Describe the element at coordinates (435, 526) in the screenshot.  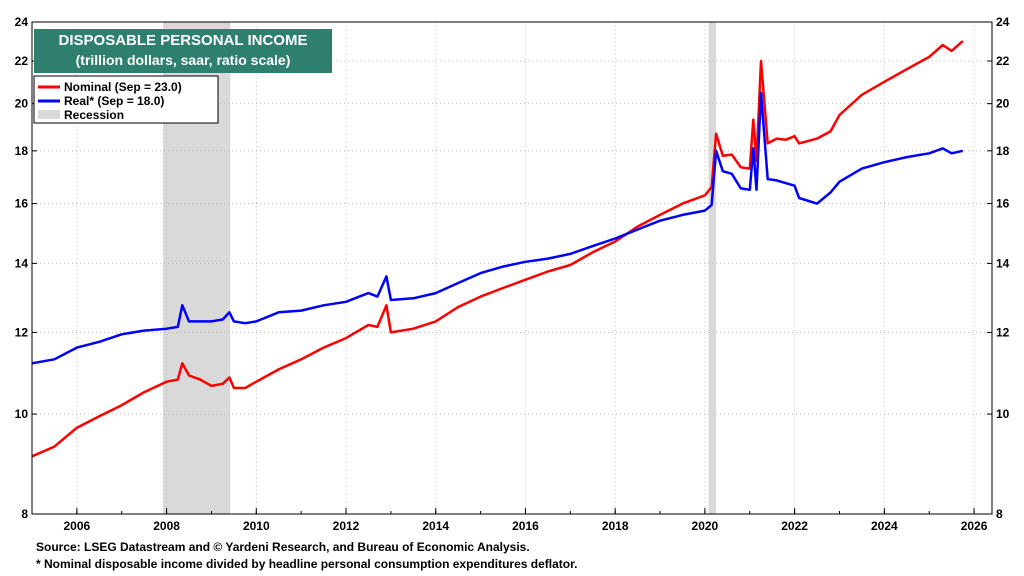
I see `x-tick-label-2014: 2014` at that location.